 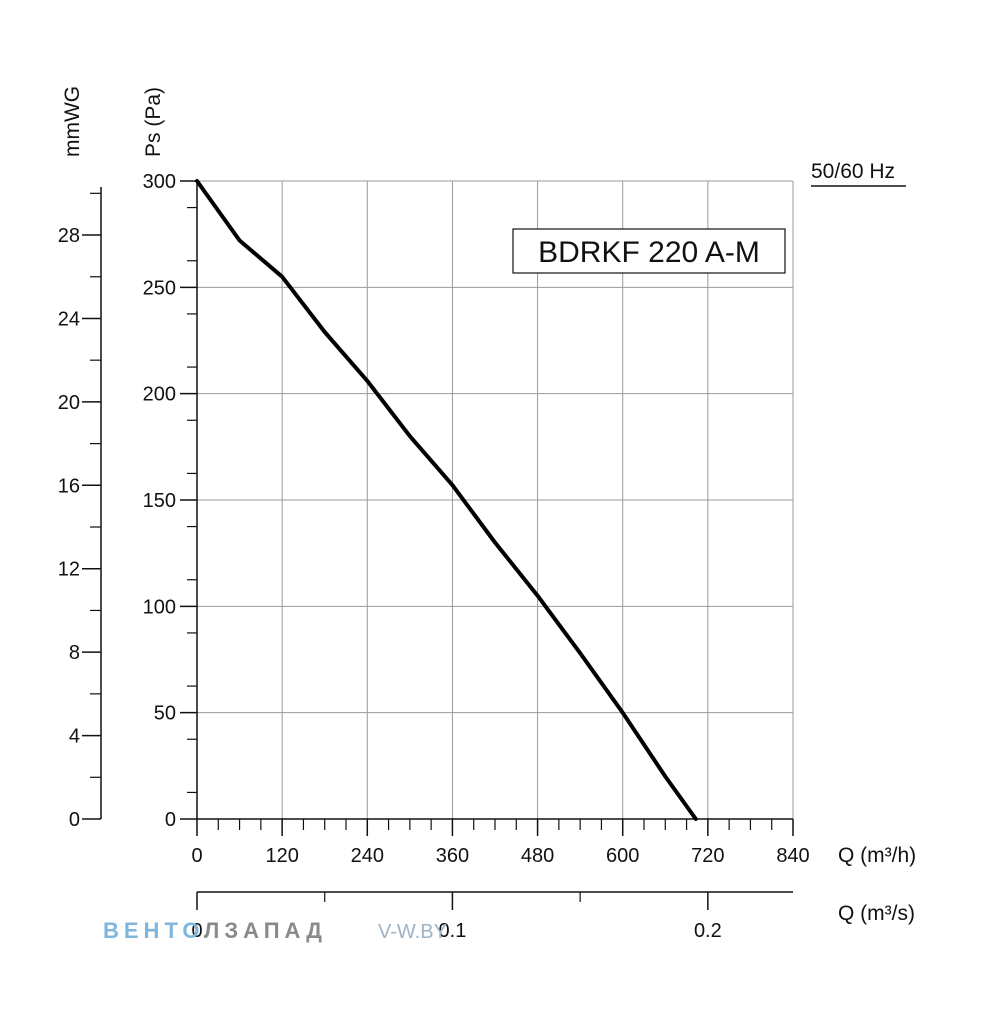 I want to click on y2-tick-label: 16, so click(x=69, y=486).